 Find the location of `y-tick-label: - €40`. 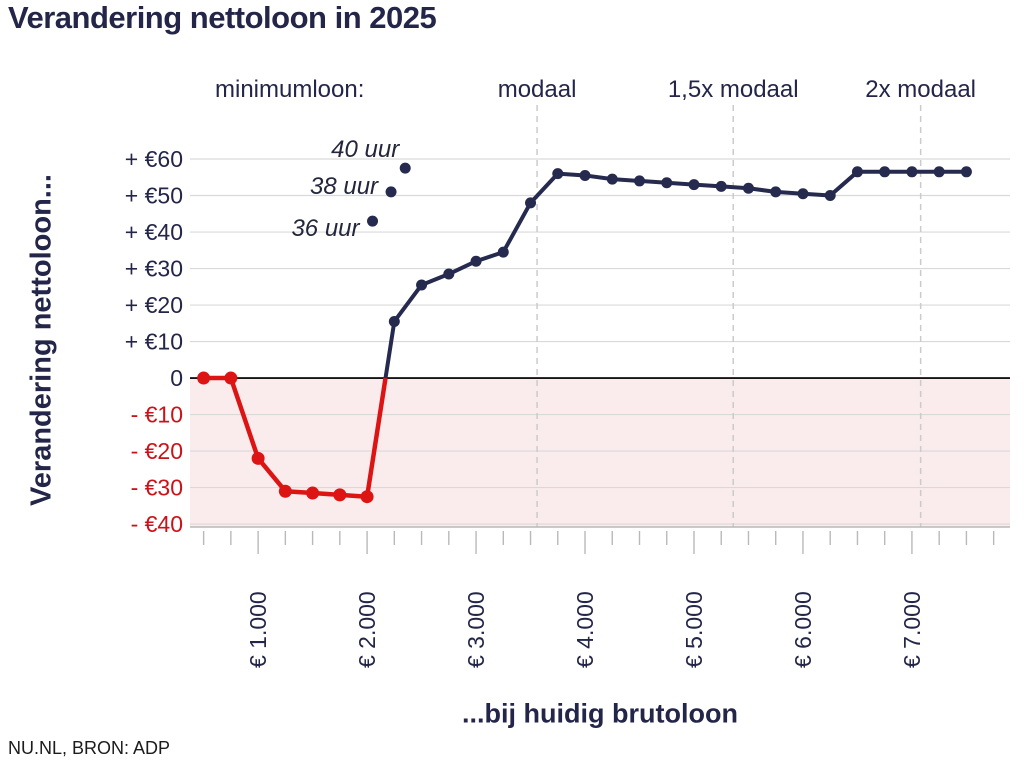

y-tick-label: - €40 is located at coordinates (157, 524).